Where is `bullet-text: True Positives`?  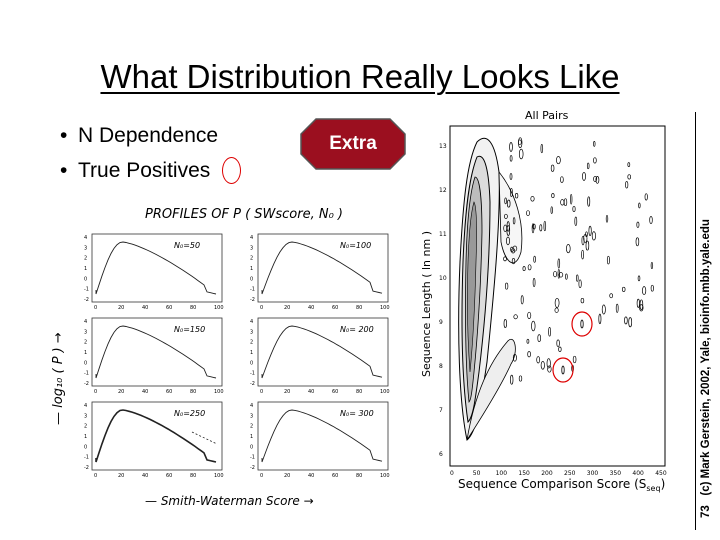 bullet-text: True Positives is located at coordinates (144, 170).